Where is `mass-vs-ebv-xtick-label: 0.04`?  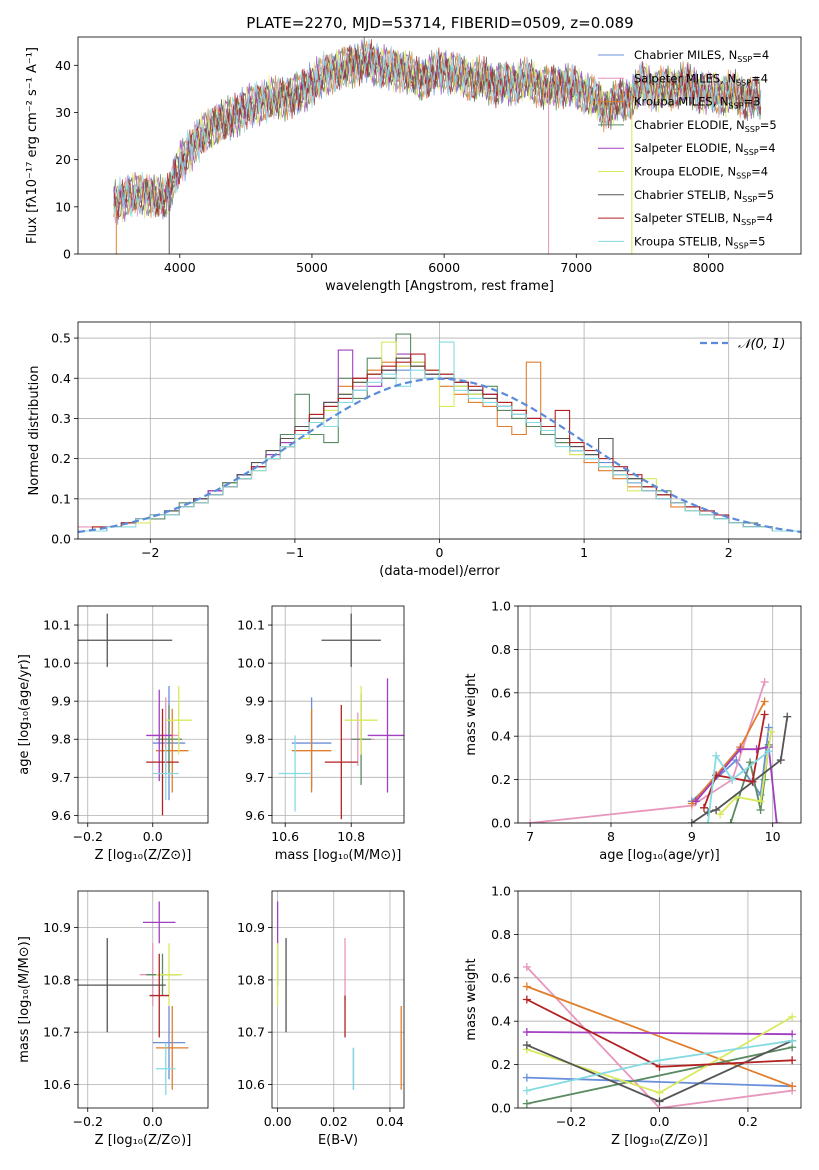 mass-vs-ebv-xtick-label: 0.04 is located at coordinates (390, 1121).